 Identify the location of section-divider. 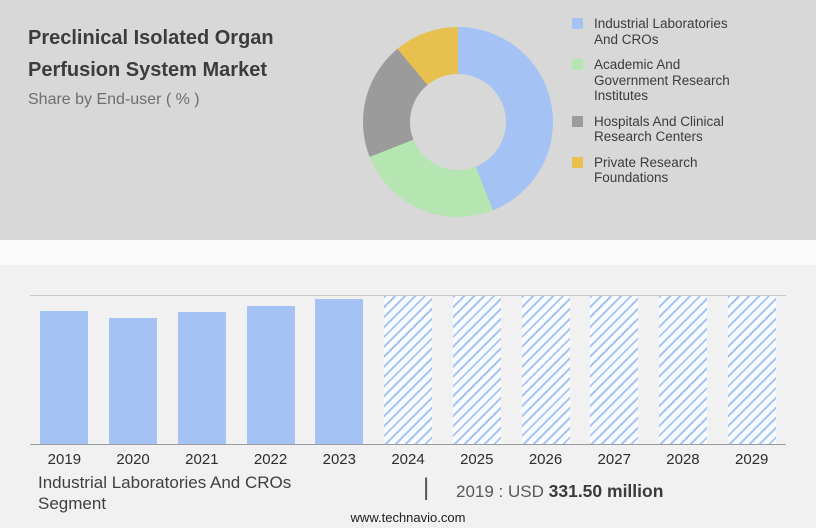
(408, 252).